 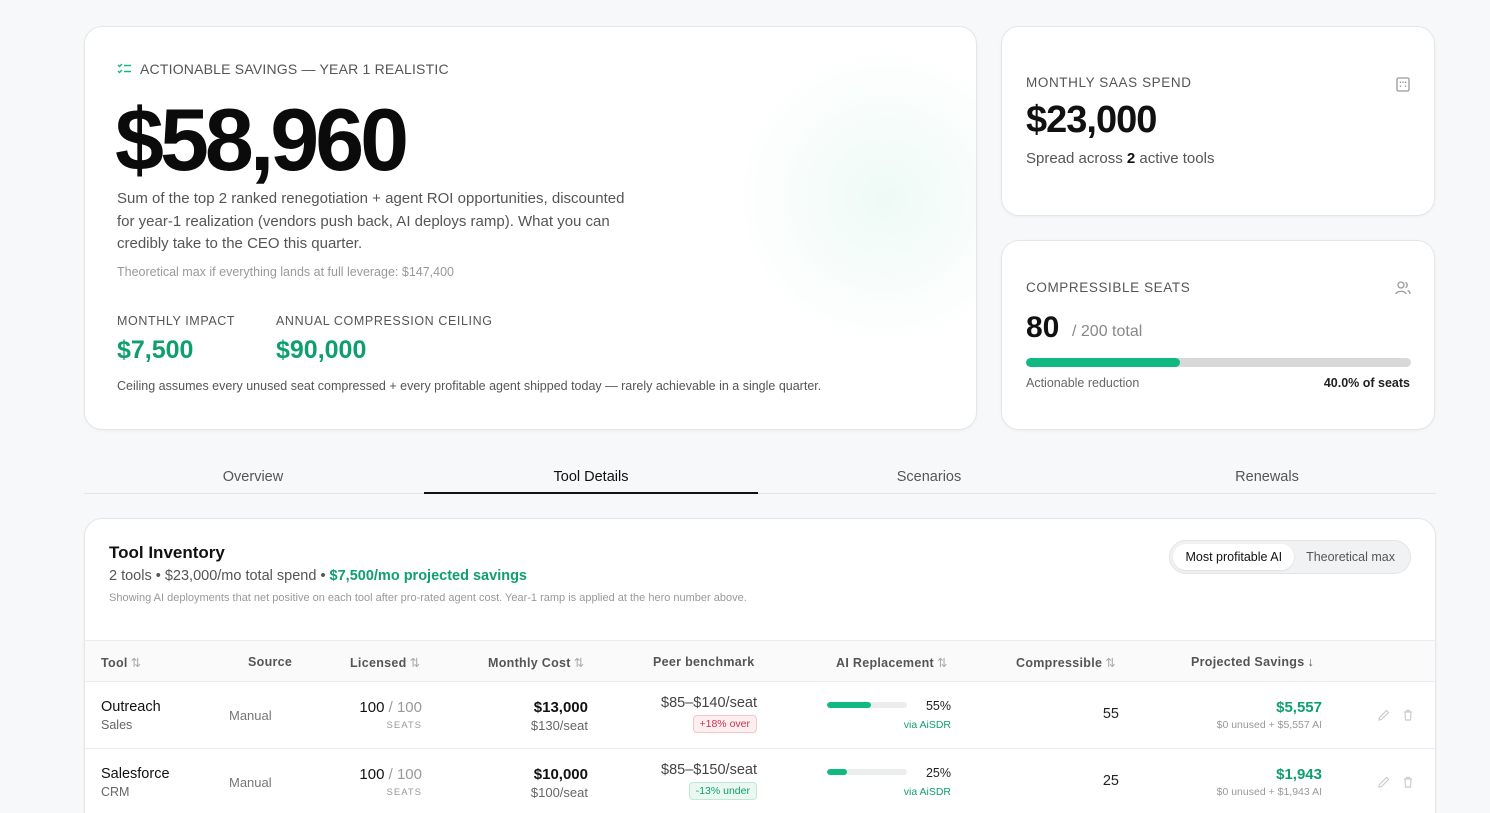 What do you see at coordinates (1269, 782) in the screenshot?
I see `savings-cell: $1,943 $0 unused + $1,943 AI` at bounding box center [1269, 782].